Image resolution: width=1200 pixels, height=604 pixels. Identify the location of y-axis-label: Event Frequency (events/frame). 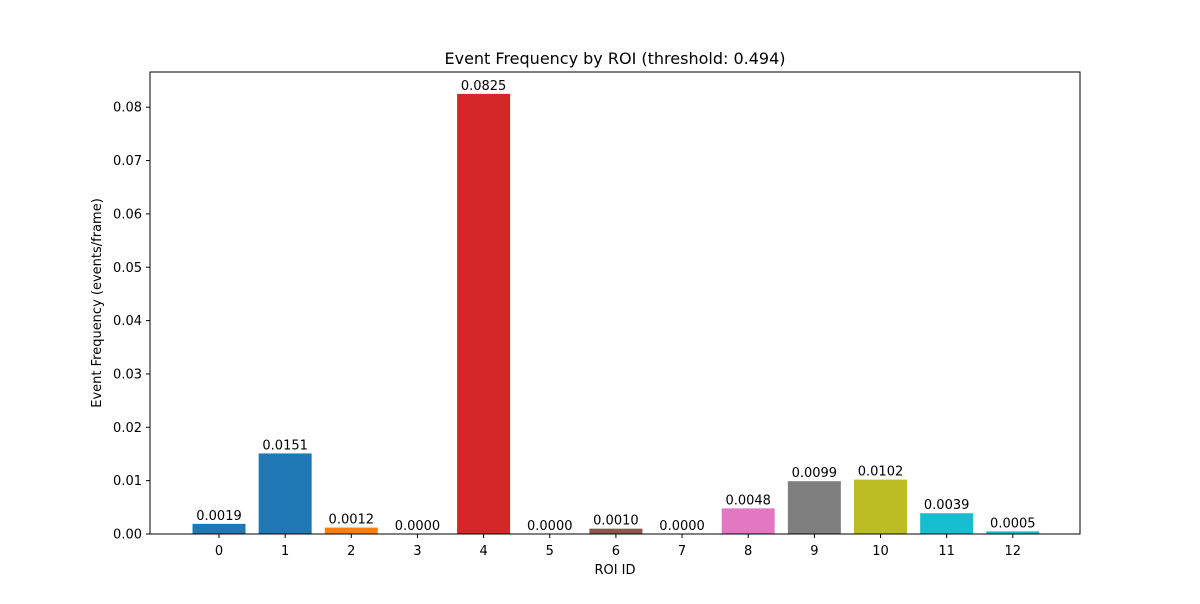
(97, 303).